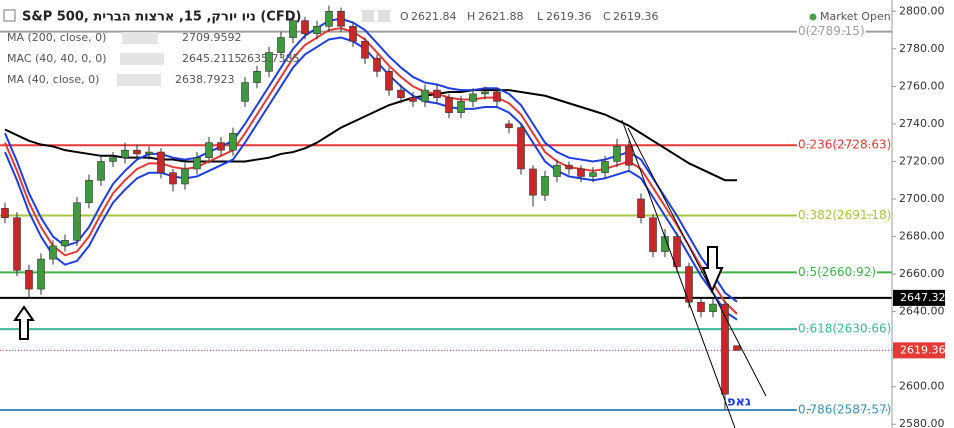 The width and height of the screenshot is (954, 428). Describe the element at coordinates (471, 16) in the screenshot. I see `ohlc-label: H` at that location.